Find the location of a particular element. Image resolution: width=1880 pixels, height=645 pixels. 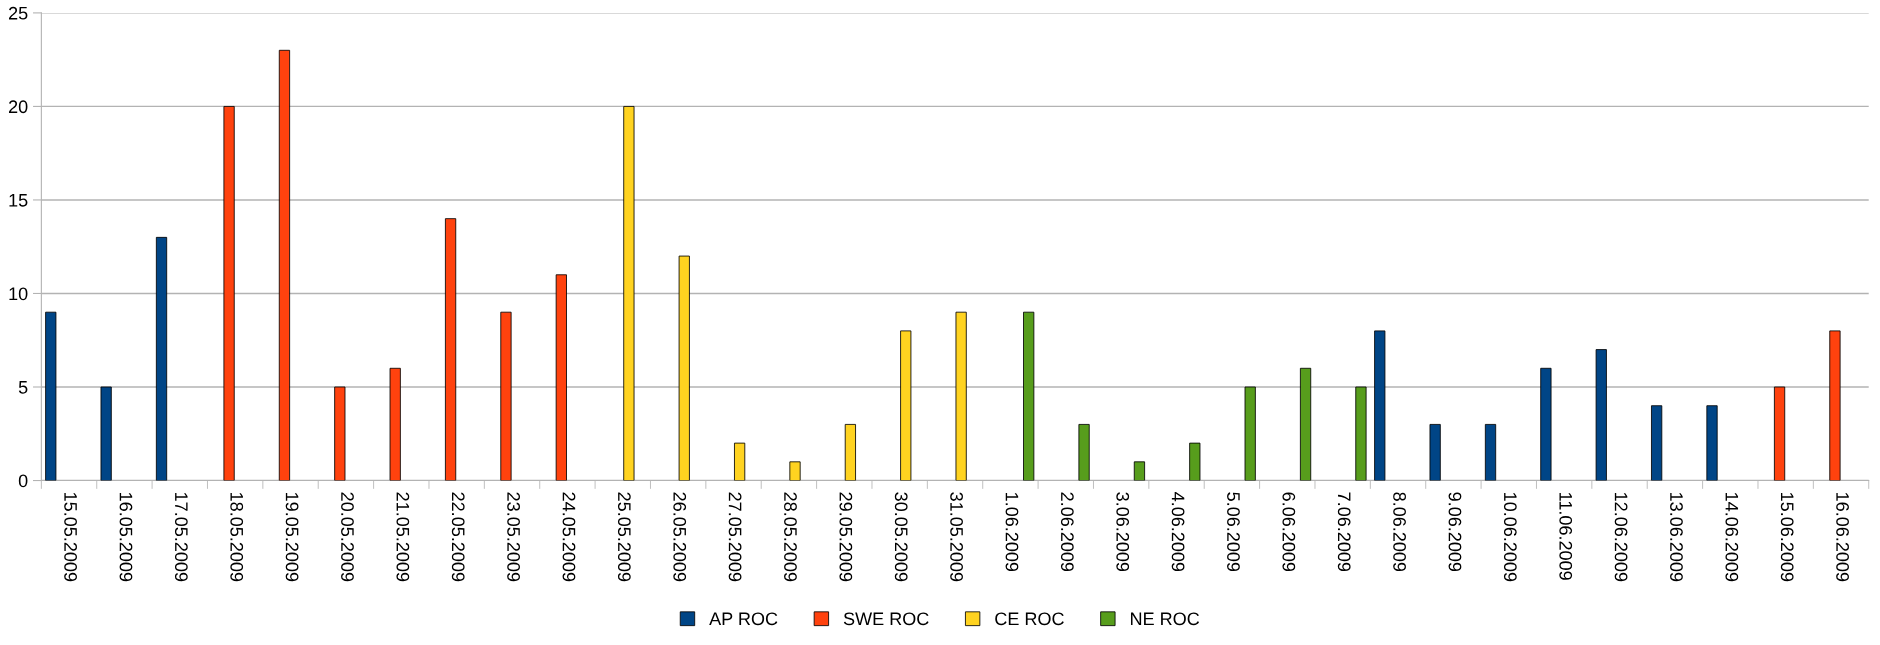

legend-label: NE ROC is located at coordinates (1165, 619).